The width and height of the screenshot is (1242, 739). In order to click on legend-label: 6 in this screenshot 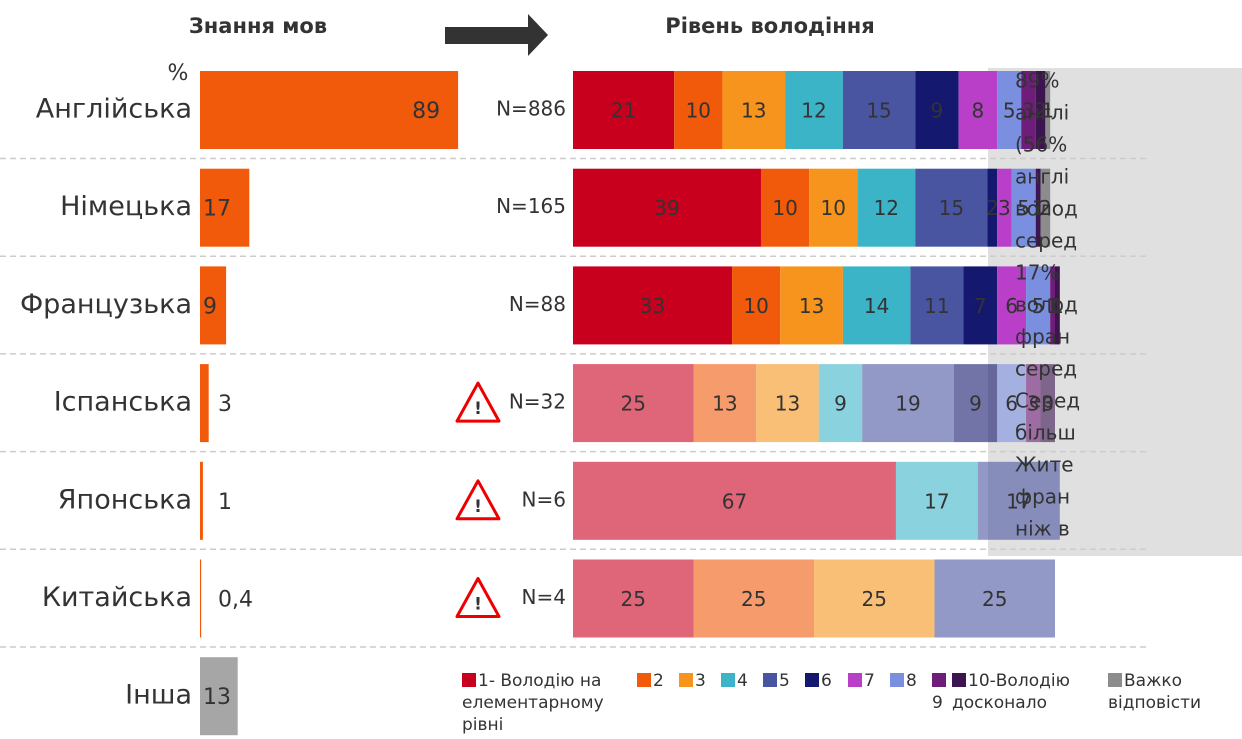, I will do `click(826, 681)`.